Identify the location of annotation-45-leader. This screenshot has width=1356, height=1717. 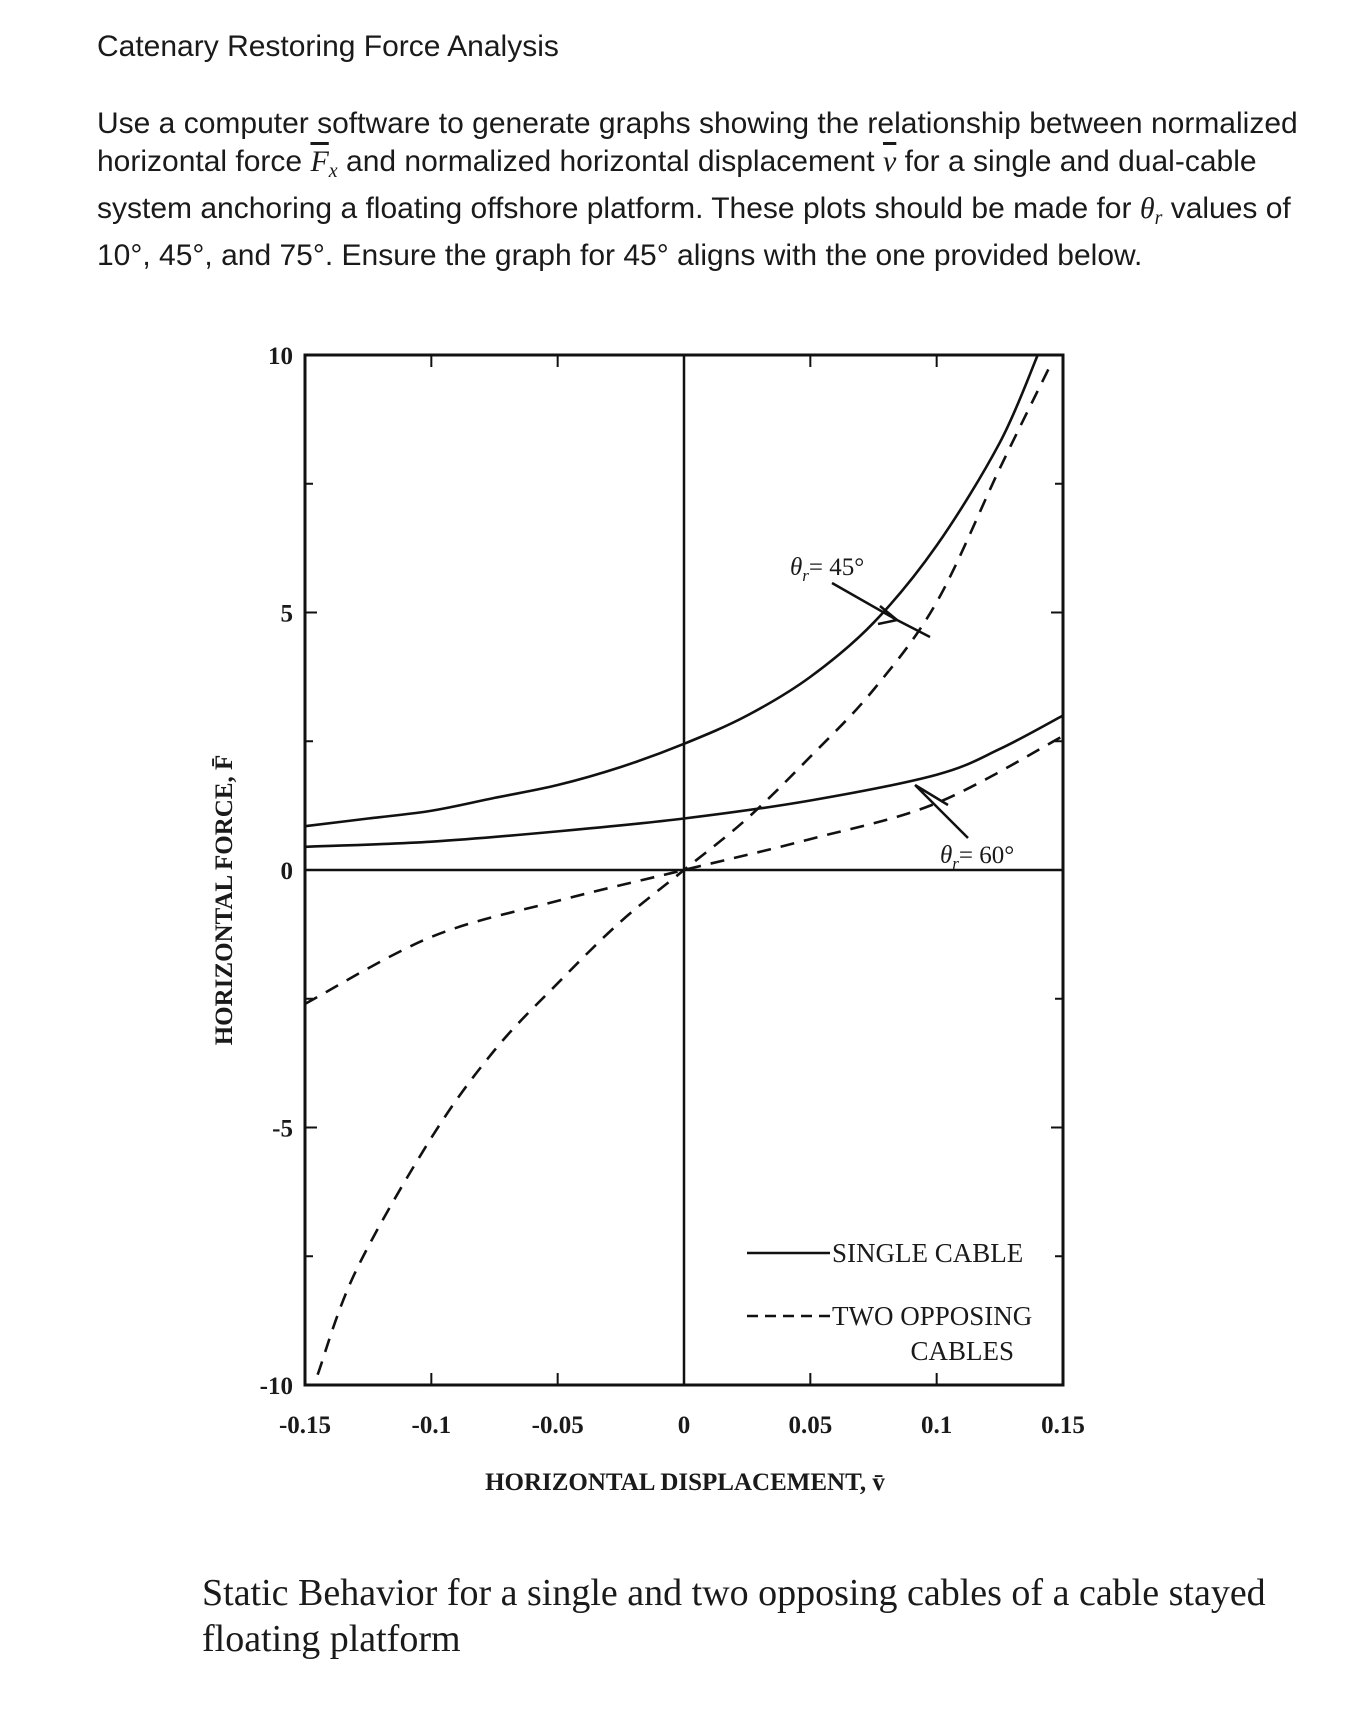
(881, 610).